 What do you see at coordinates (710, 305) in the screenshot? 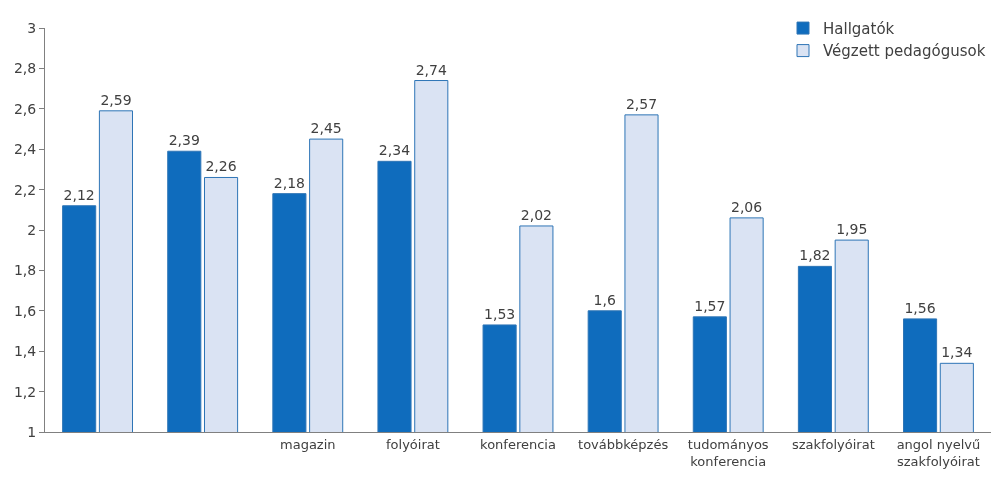
I see `data-label: 1,57` at bounding box center [710, 305].